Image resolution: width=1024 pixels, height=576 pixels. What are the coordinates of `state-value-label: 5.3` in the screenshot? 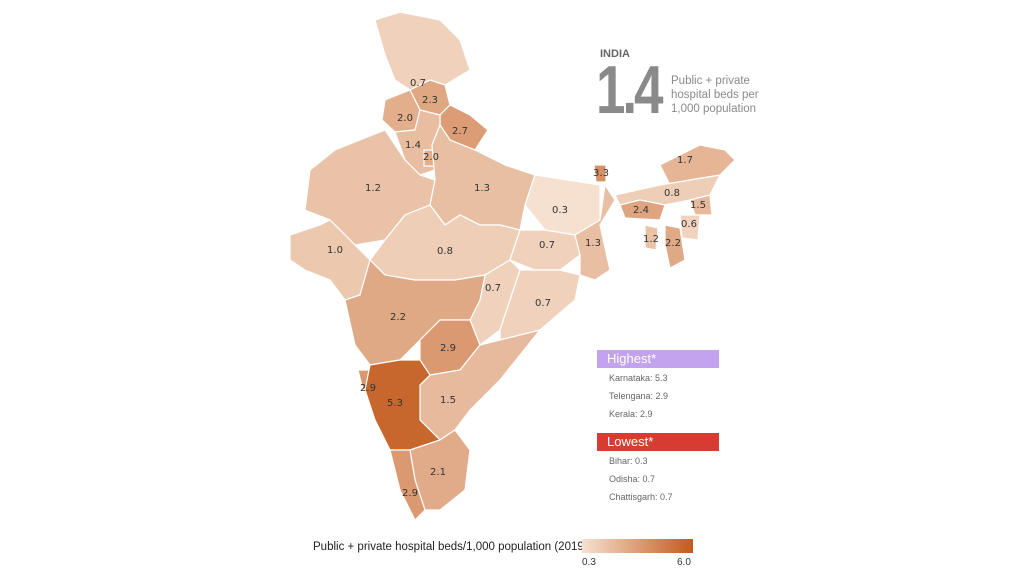 It's located at (395, 403).